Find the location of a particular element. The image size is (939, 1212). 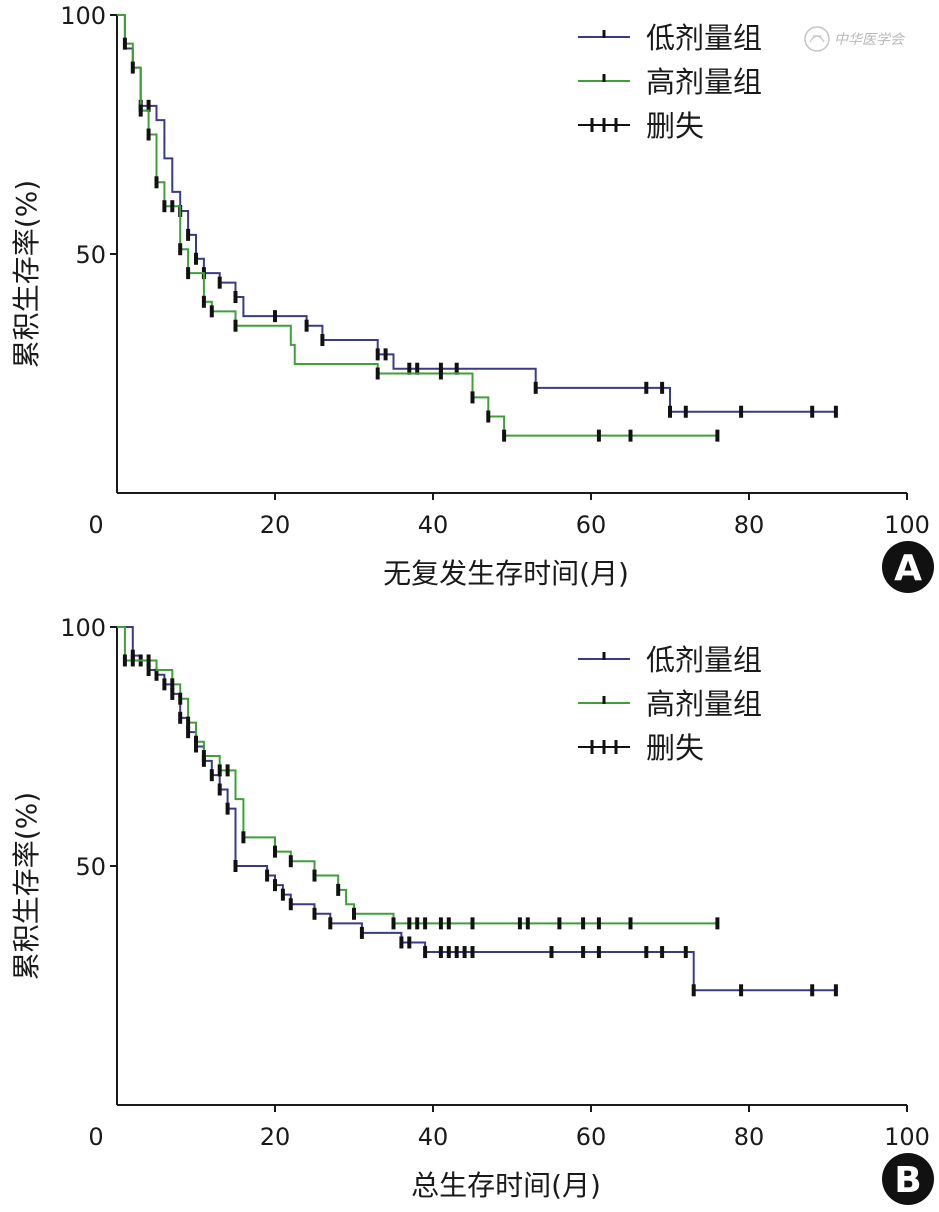

panel-b-x-axis-title: 总生存时间(月) is located at coordinates (506, 1185).